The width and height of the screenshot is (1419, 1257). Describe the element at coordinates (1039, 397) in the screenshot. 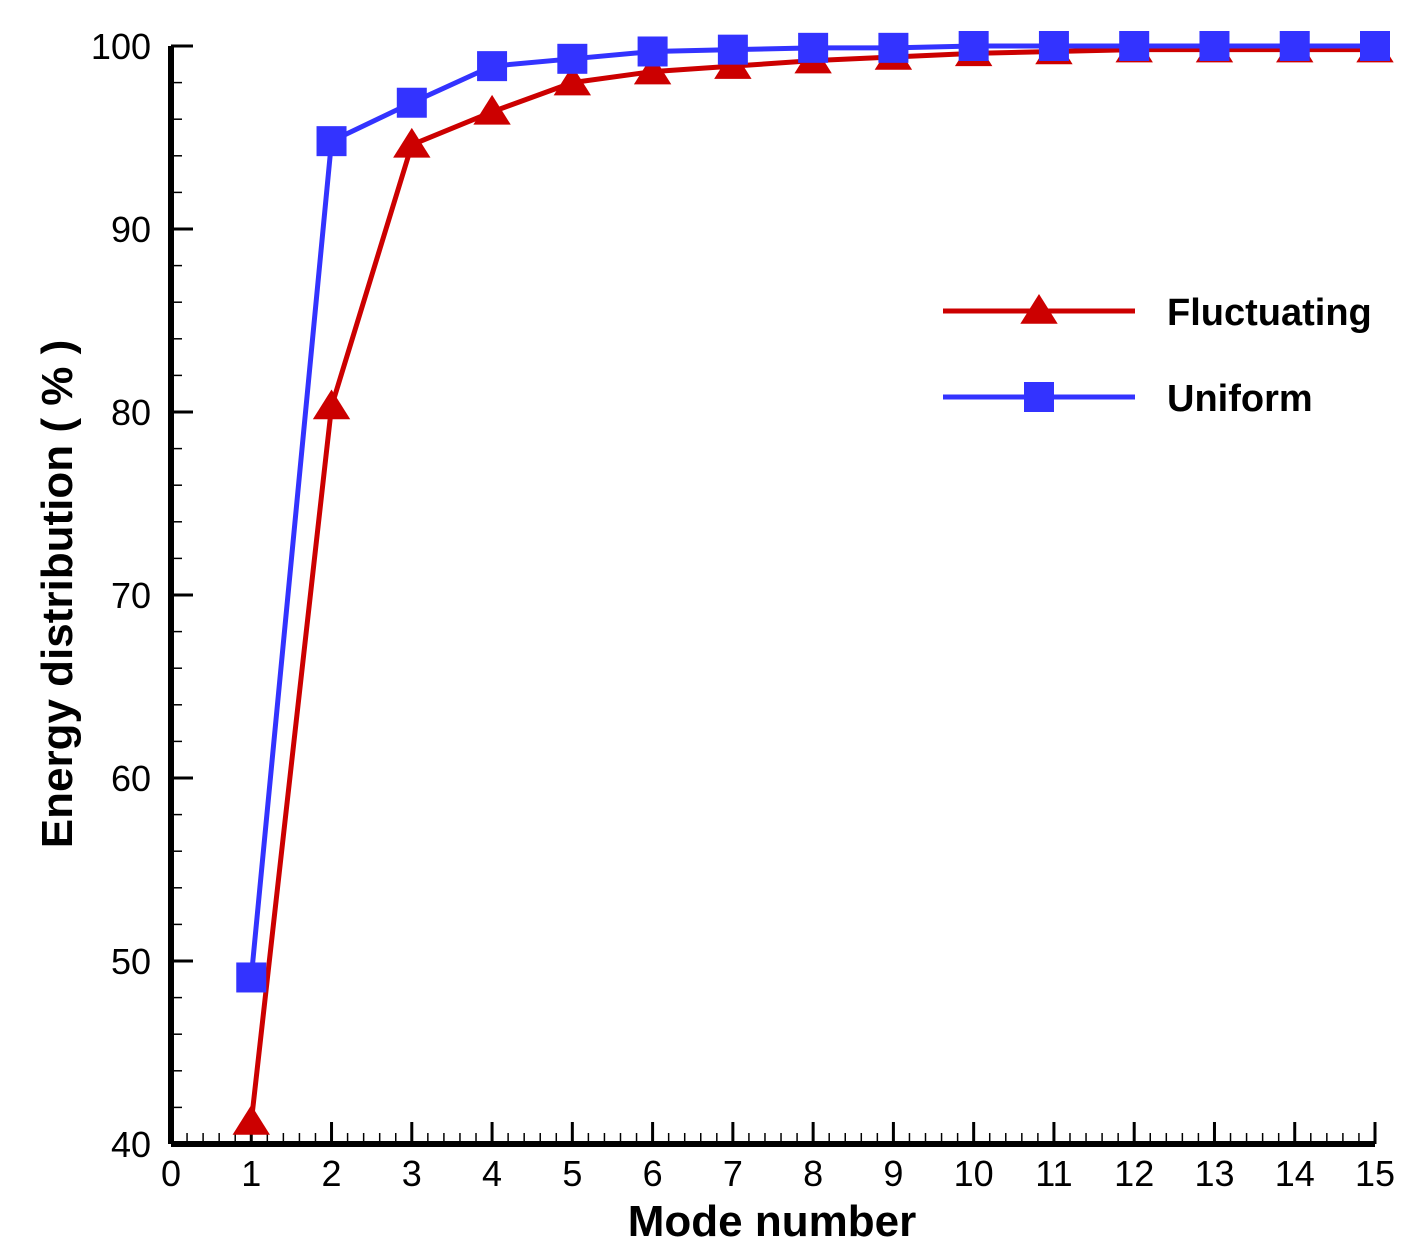

I see `legend-marker-uniform` at that location.